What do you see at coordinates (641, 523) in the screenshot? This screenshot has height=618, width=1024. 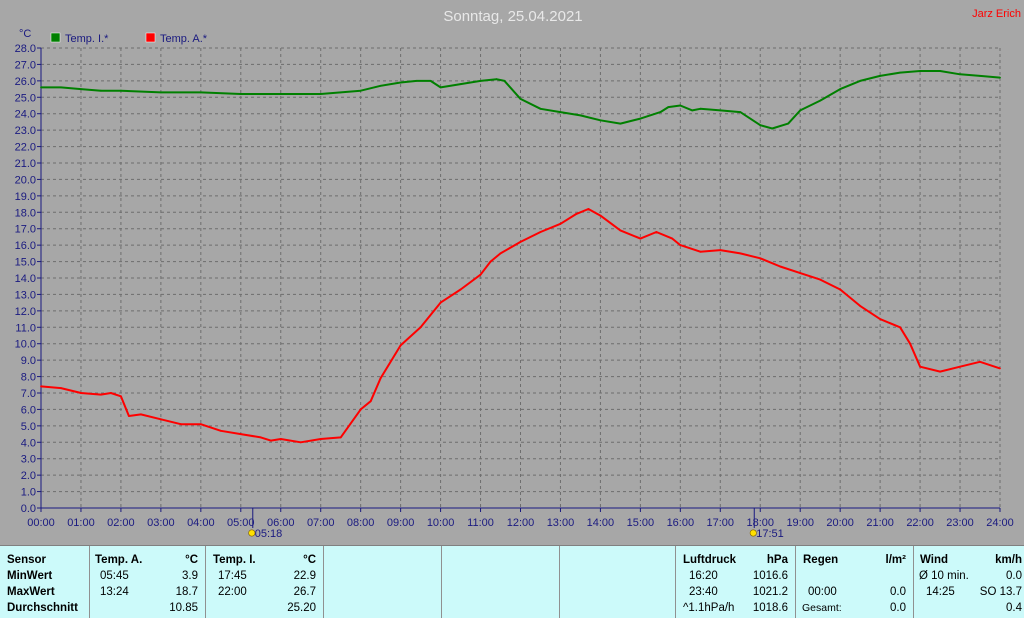 I see `x-tick-label: 15:00` at bounding box center [641, 523].